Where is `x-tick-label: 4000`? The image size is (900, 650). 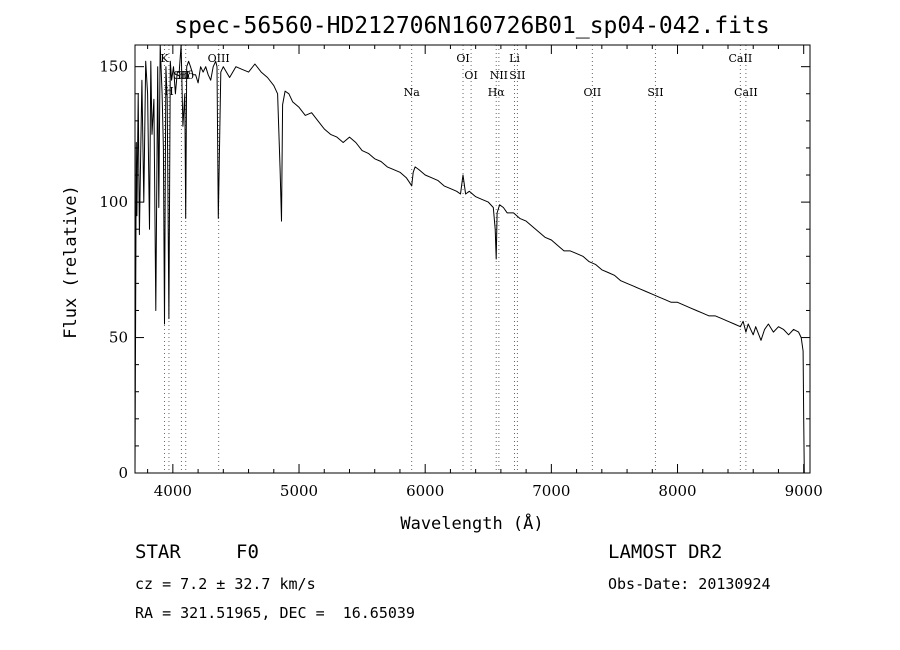 x-tick-label: 4000 is located at coordinates (173, 491).